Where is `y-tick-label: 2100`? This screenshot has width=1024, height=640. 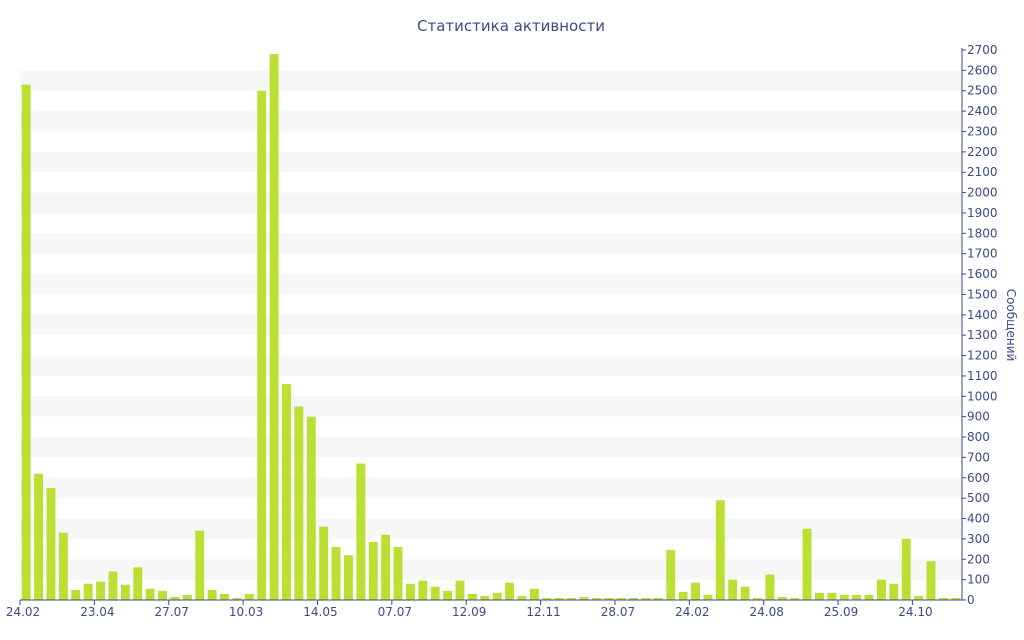
y-tick-label: 2100 is located at coordinates (982, 172).